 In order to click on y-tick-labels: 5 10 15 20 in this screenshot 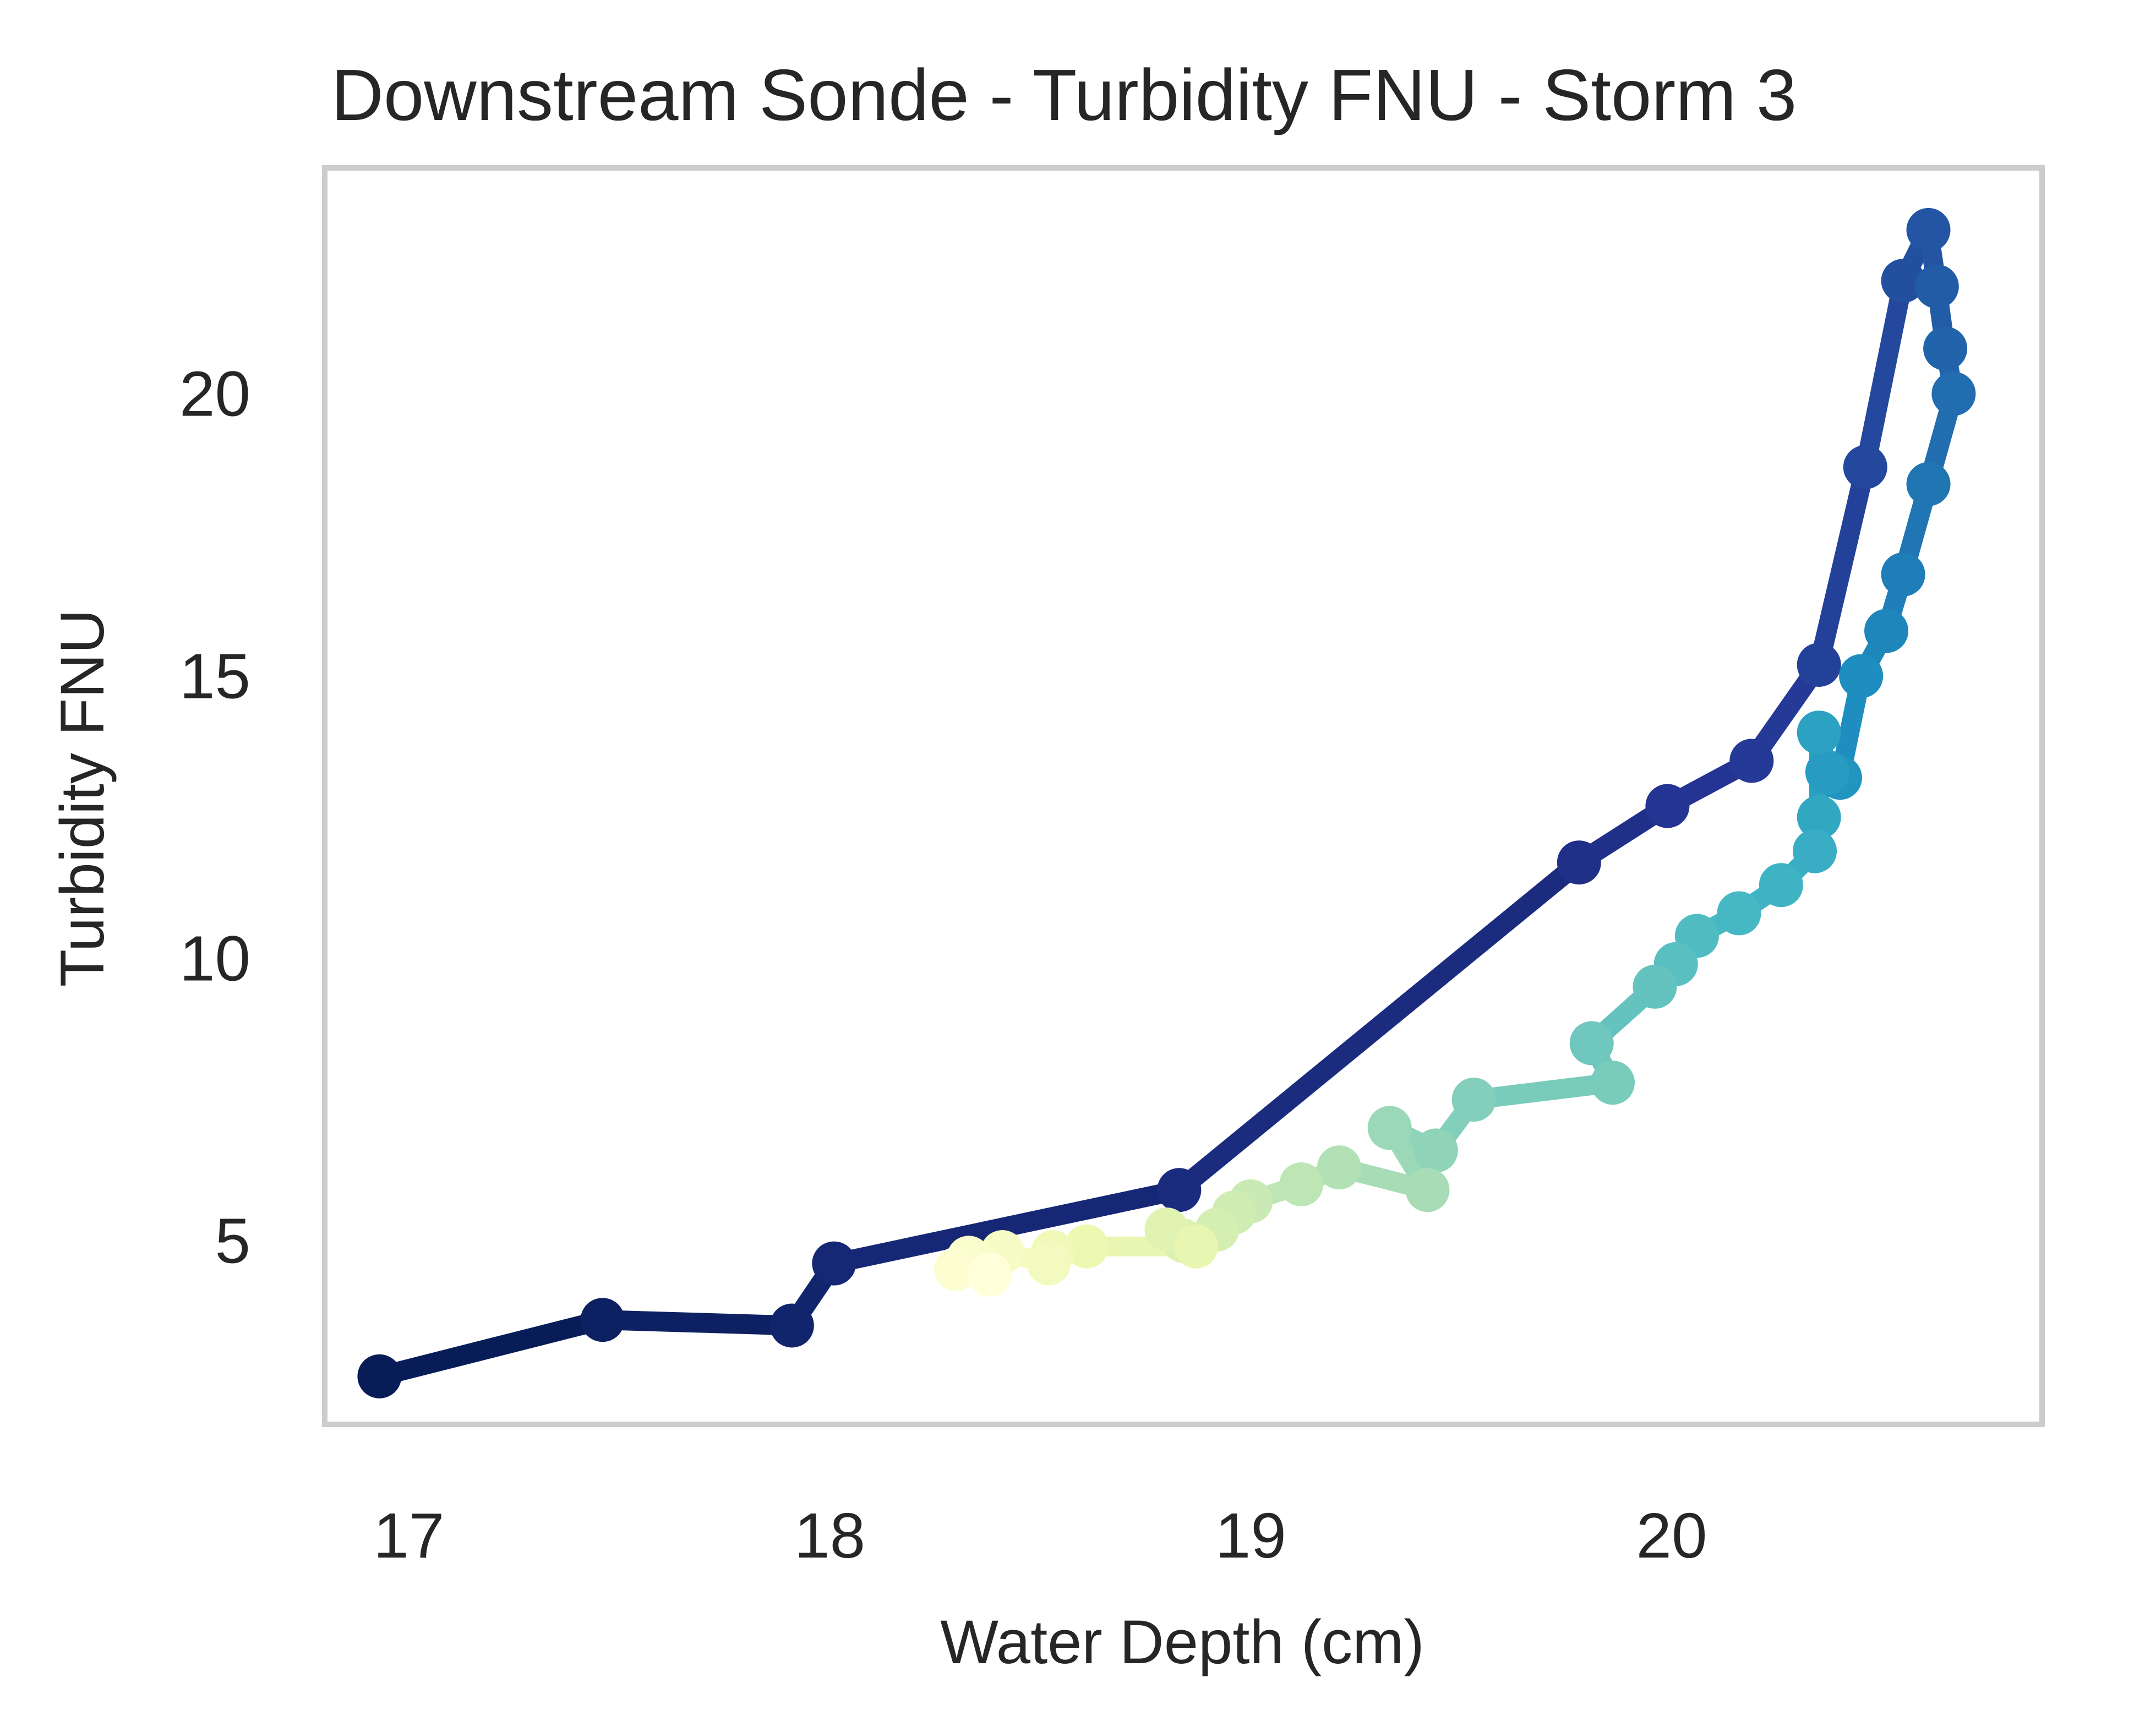, I will do `click(215, 817)`.